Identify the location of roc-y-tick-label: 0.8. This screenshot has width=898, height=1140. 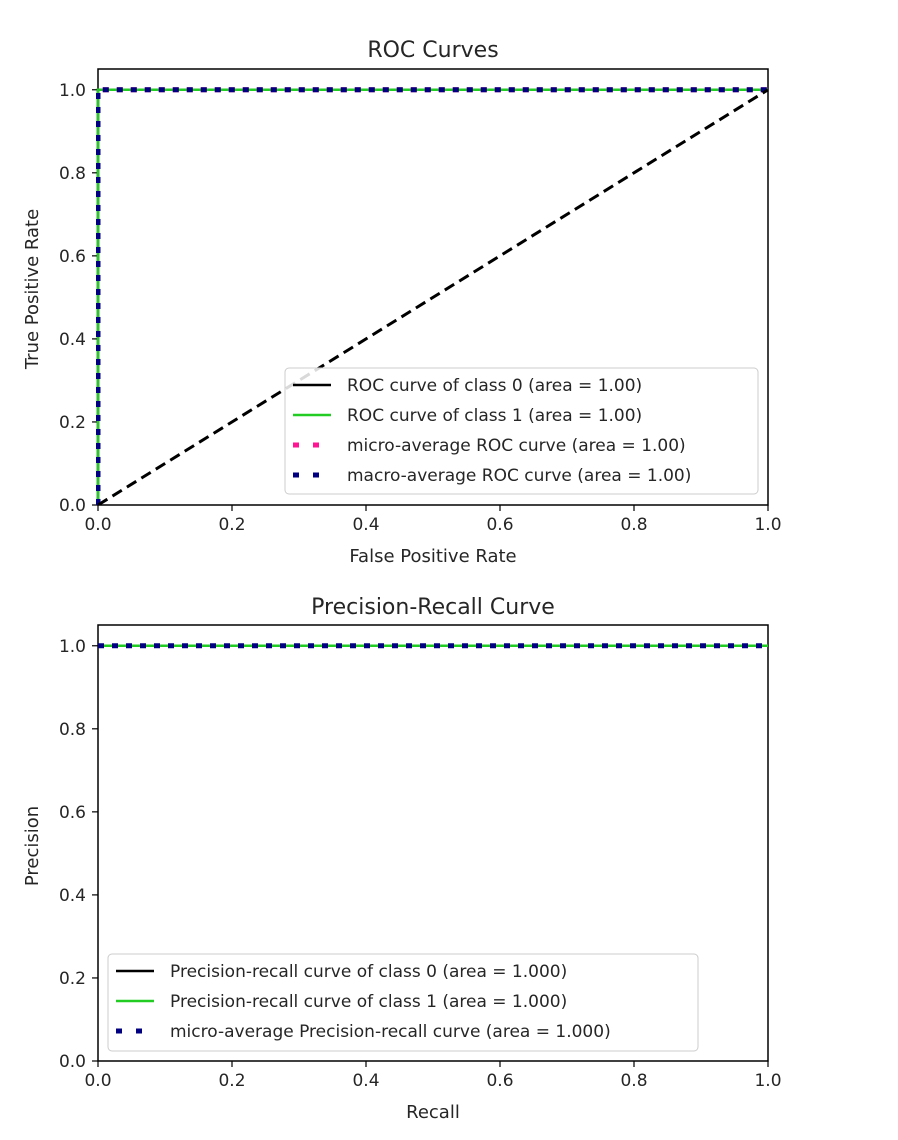
(72, 174).